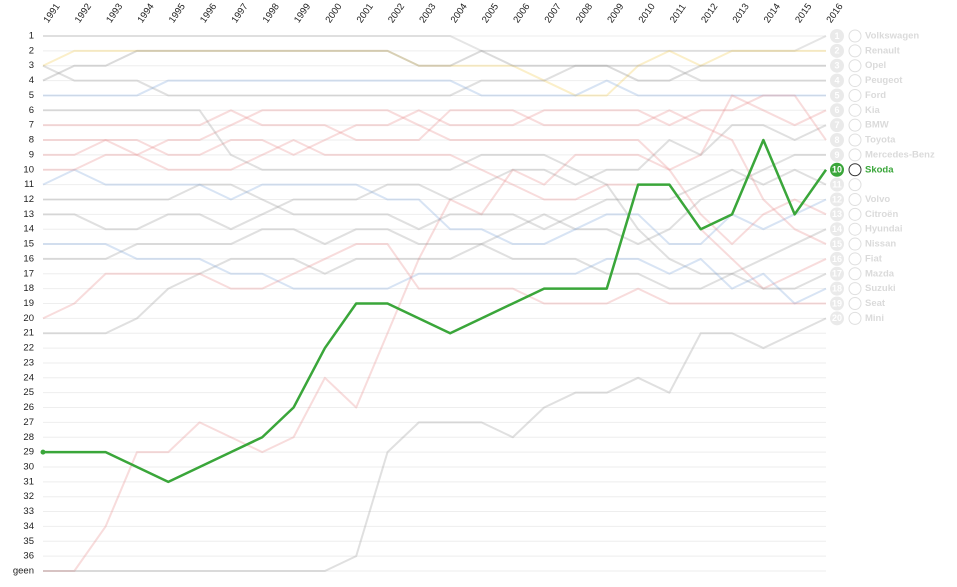 This screenshot has height=587, width=957. Describe the element at coordinates (28, 481) in the screenshot. I see `y-tick-label: 31` at that location.